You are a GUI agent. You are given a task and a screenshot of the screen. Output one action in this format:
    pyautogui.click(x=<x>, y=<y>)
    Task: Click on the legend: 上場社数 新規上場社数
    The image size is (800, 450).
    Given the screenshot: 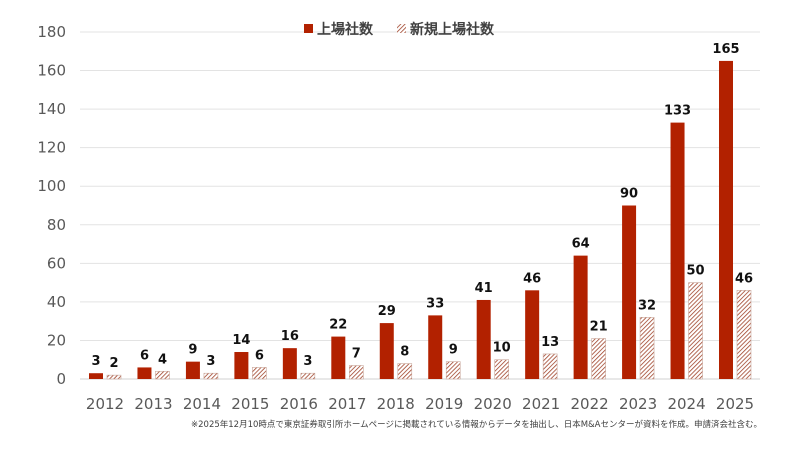 What is the action you would take?
    pyautogui.click(x=399, y=29)
    